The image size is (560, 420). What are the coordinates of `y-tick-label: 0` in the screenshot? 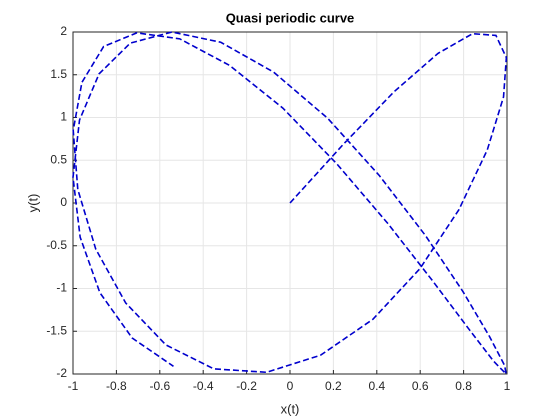 It's located at (63, 202).